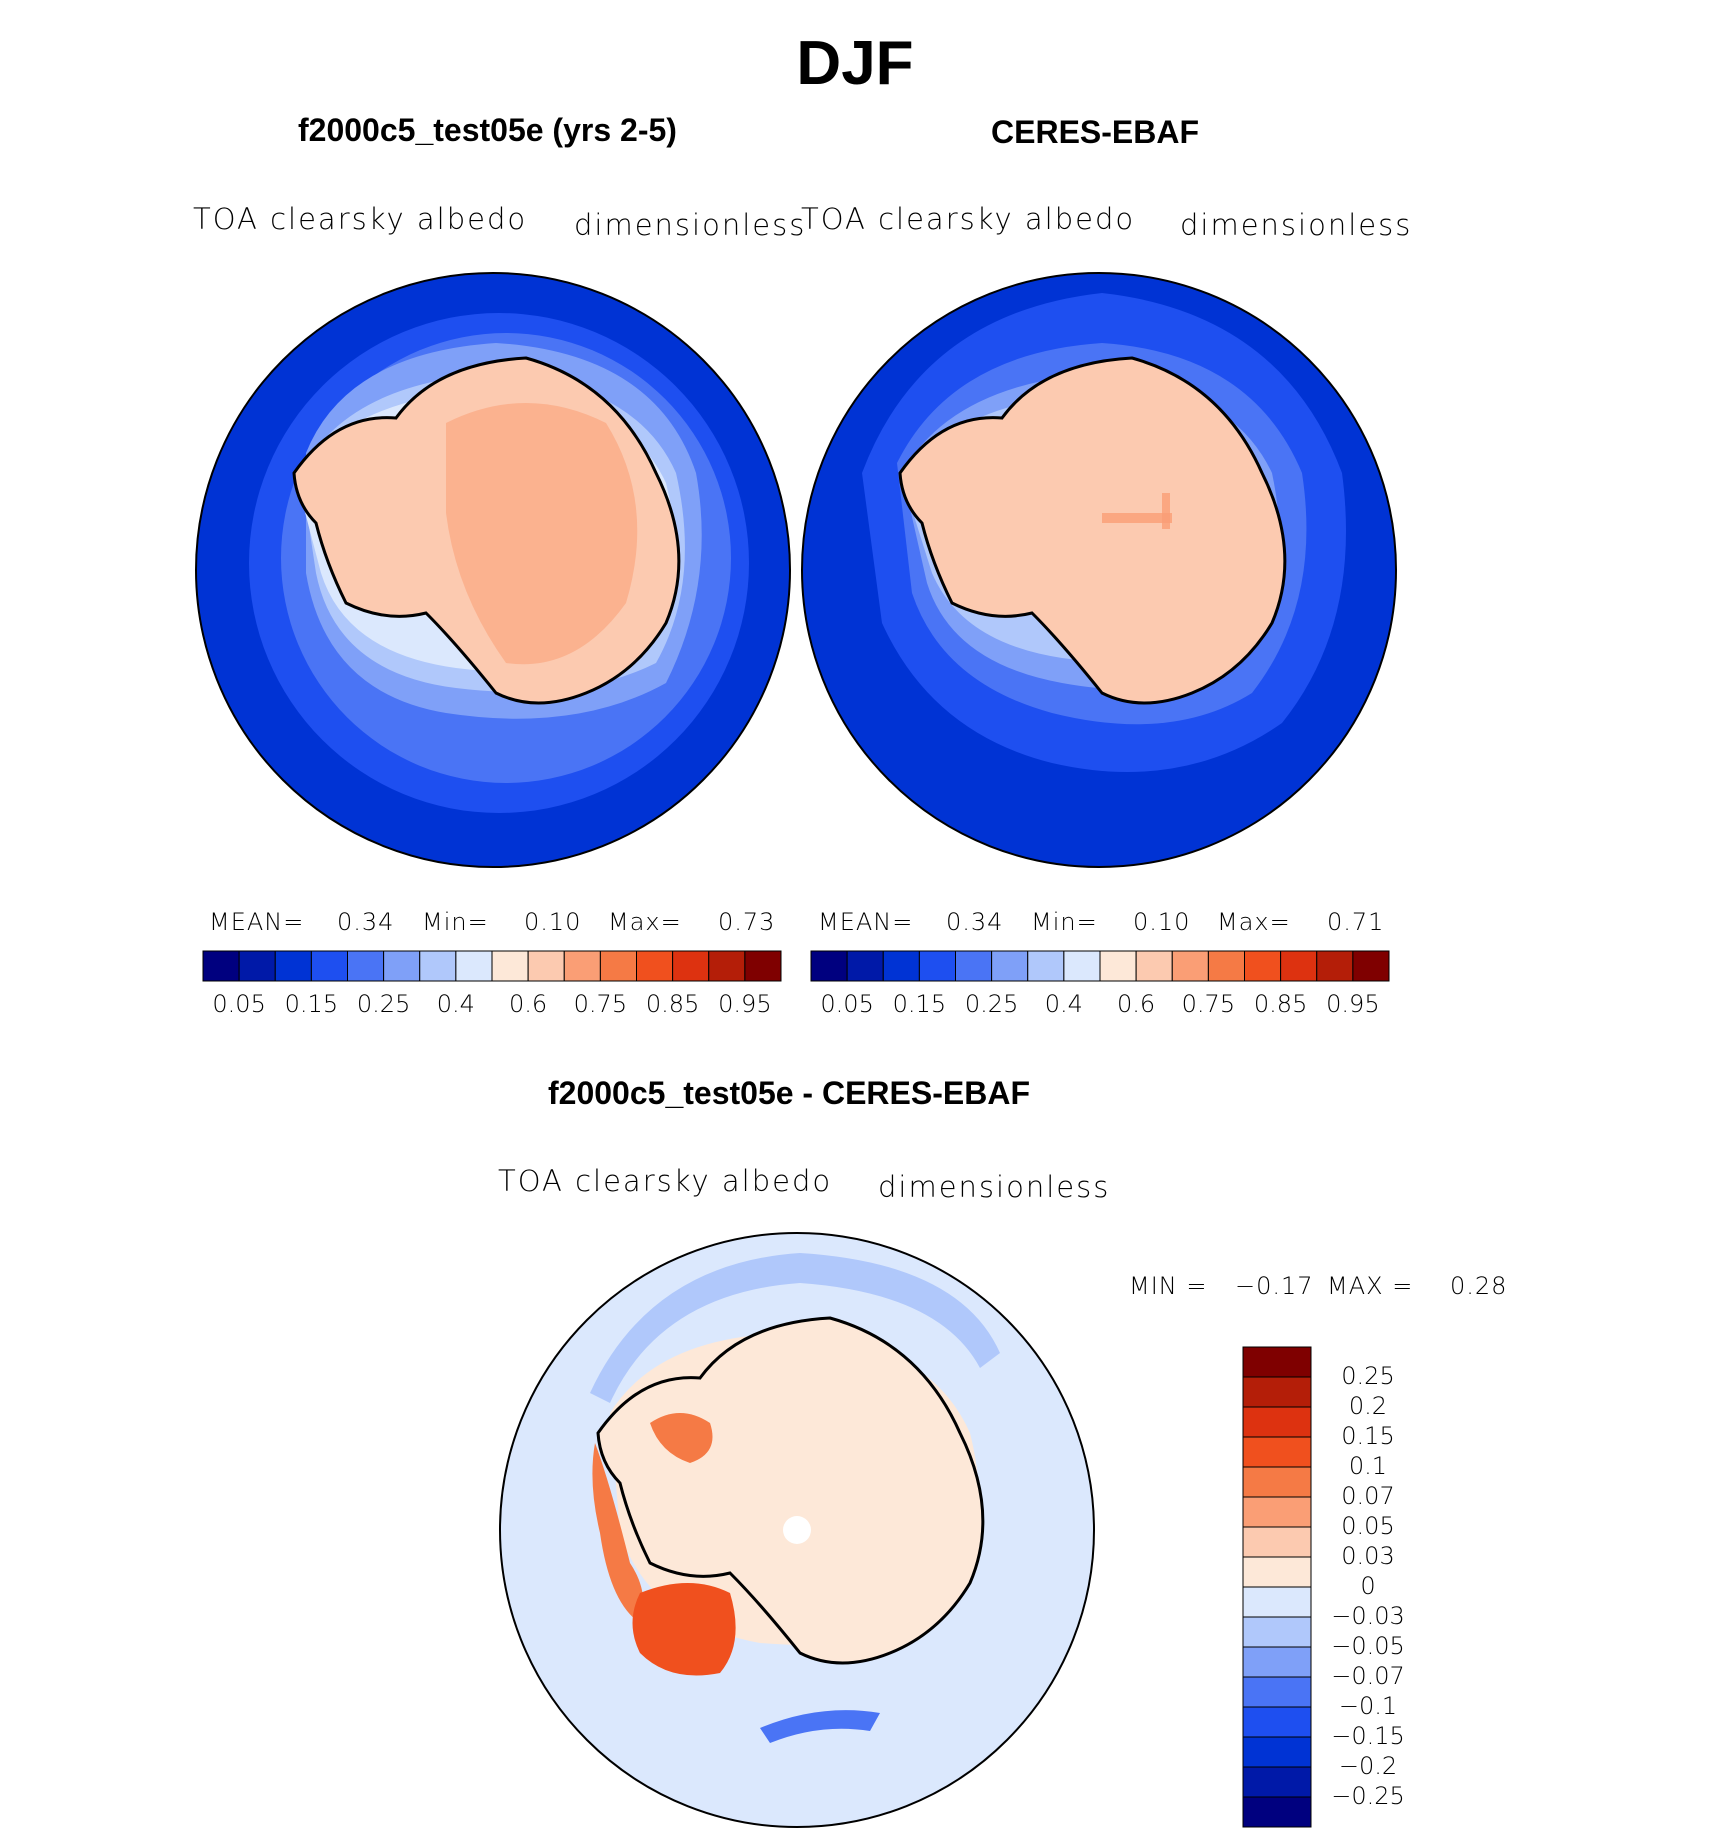  Describe the element at coordinates (1063, 1004) in the screenshot. I see `obs-colorbar-tick-label: 0.4` at that location.